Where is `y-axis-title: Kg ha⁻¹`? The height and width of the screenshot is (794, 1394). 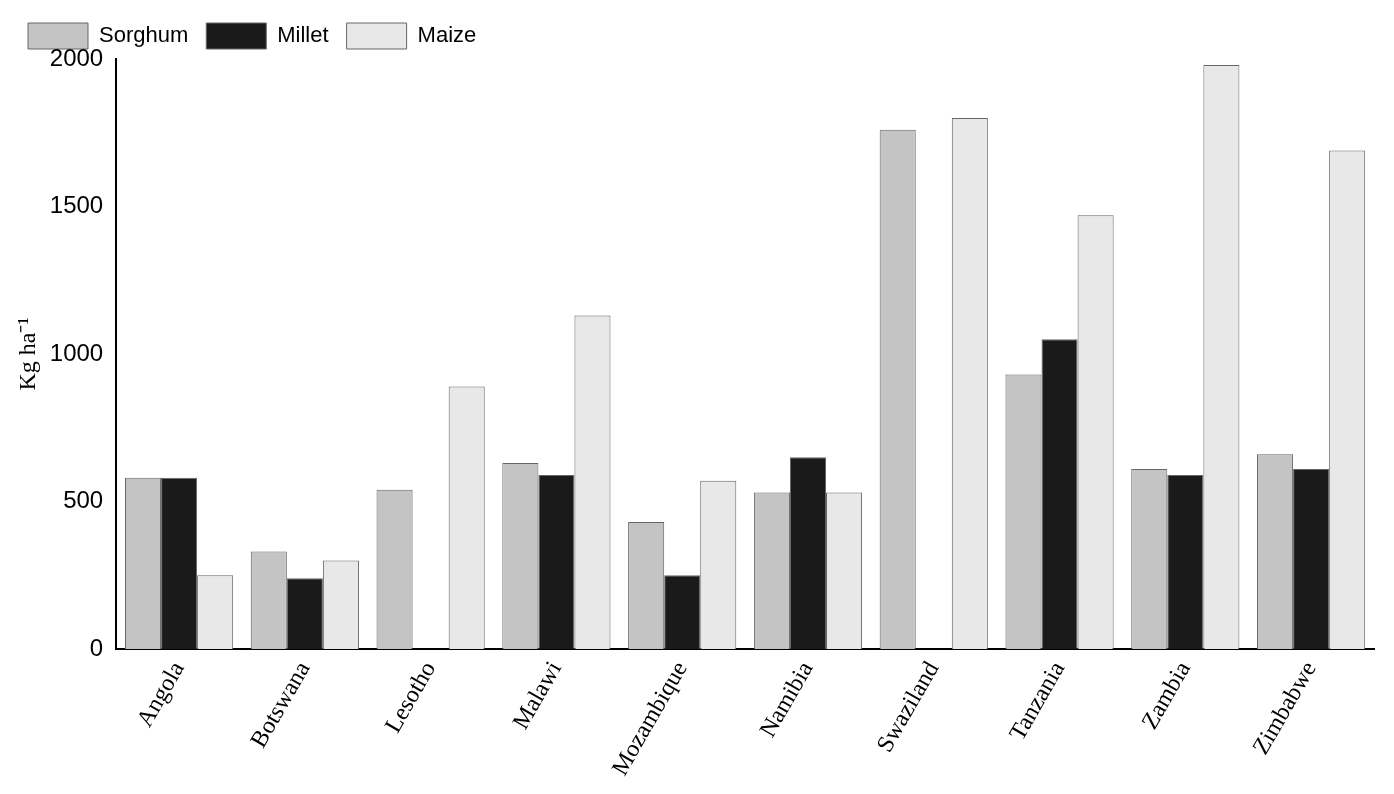 y-axis-title: Kg ha⁻¹ is located at coordinates (26, 354).